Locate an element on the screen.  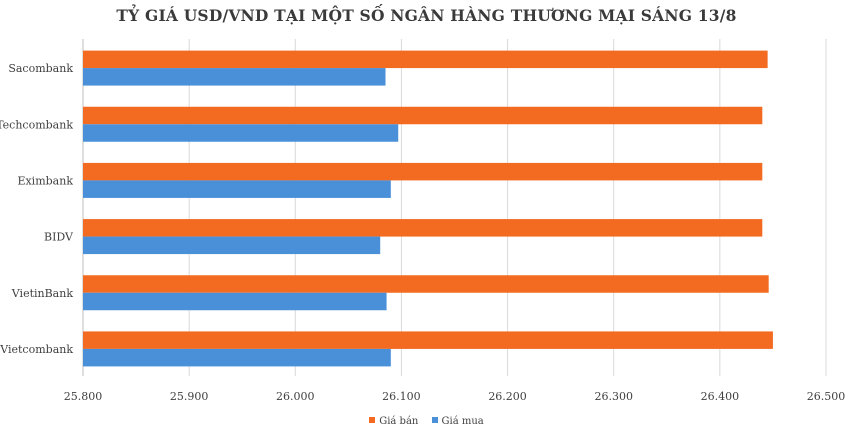
legend-item-buy: Giá mua is located at coordinates (457, 421).